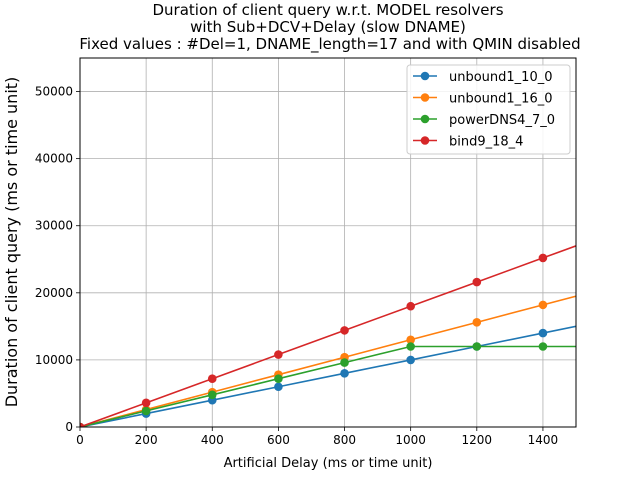 This screenshot has width=640, height=480. Describe the element at coordinates (146, 440) in the screenshot. I see `x-tick-label: 200` at that location.